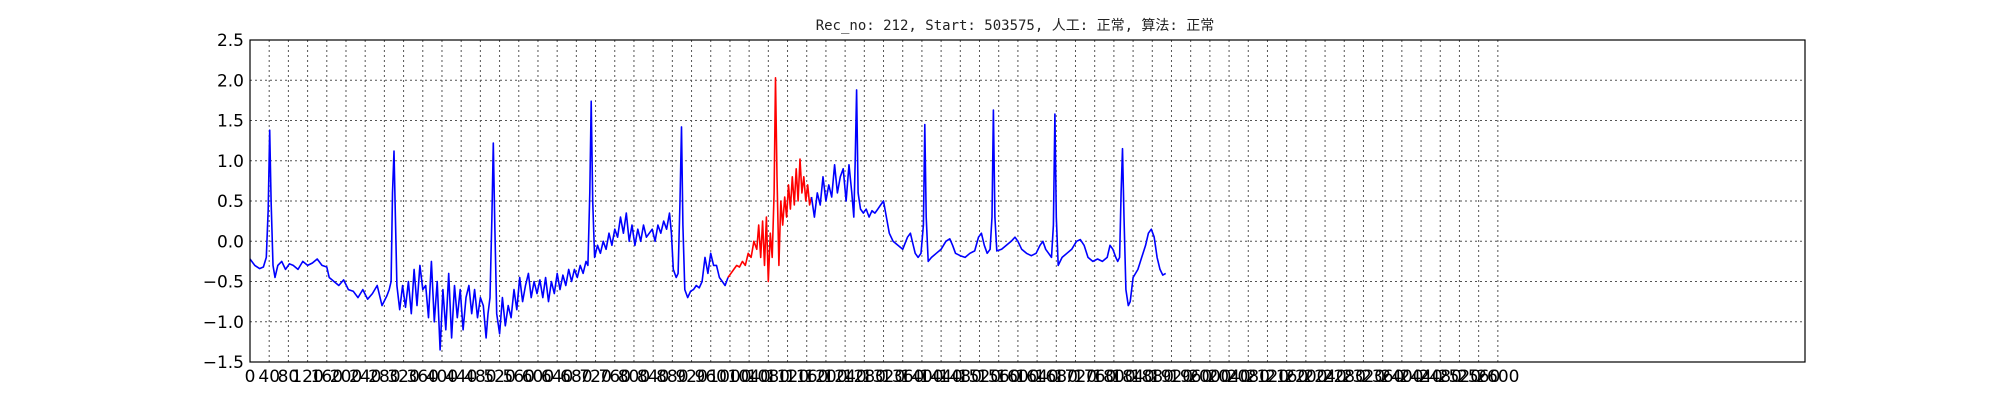 The image size is (2000, 400). What do you see at coordinates (307, 377) in the screenshot?
I see `x-tick-label: 120` at bounding box center [307, 377].